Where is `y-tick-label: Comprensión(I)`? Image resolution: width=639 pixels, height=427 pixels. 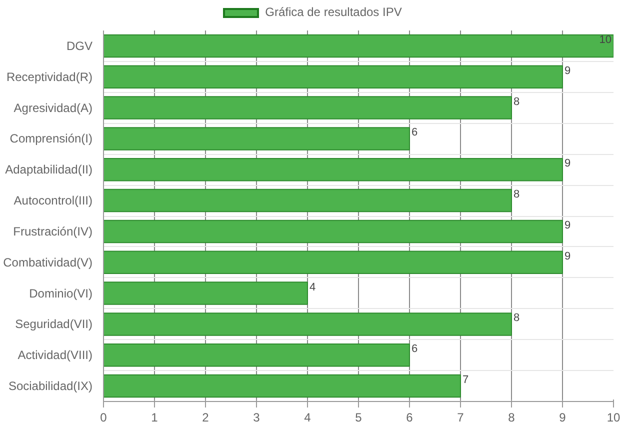 y-tick-label: Comprensión(I) is located at coordinates (51, 139).